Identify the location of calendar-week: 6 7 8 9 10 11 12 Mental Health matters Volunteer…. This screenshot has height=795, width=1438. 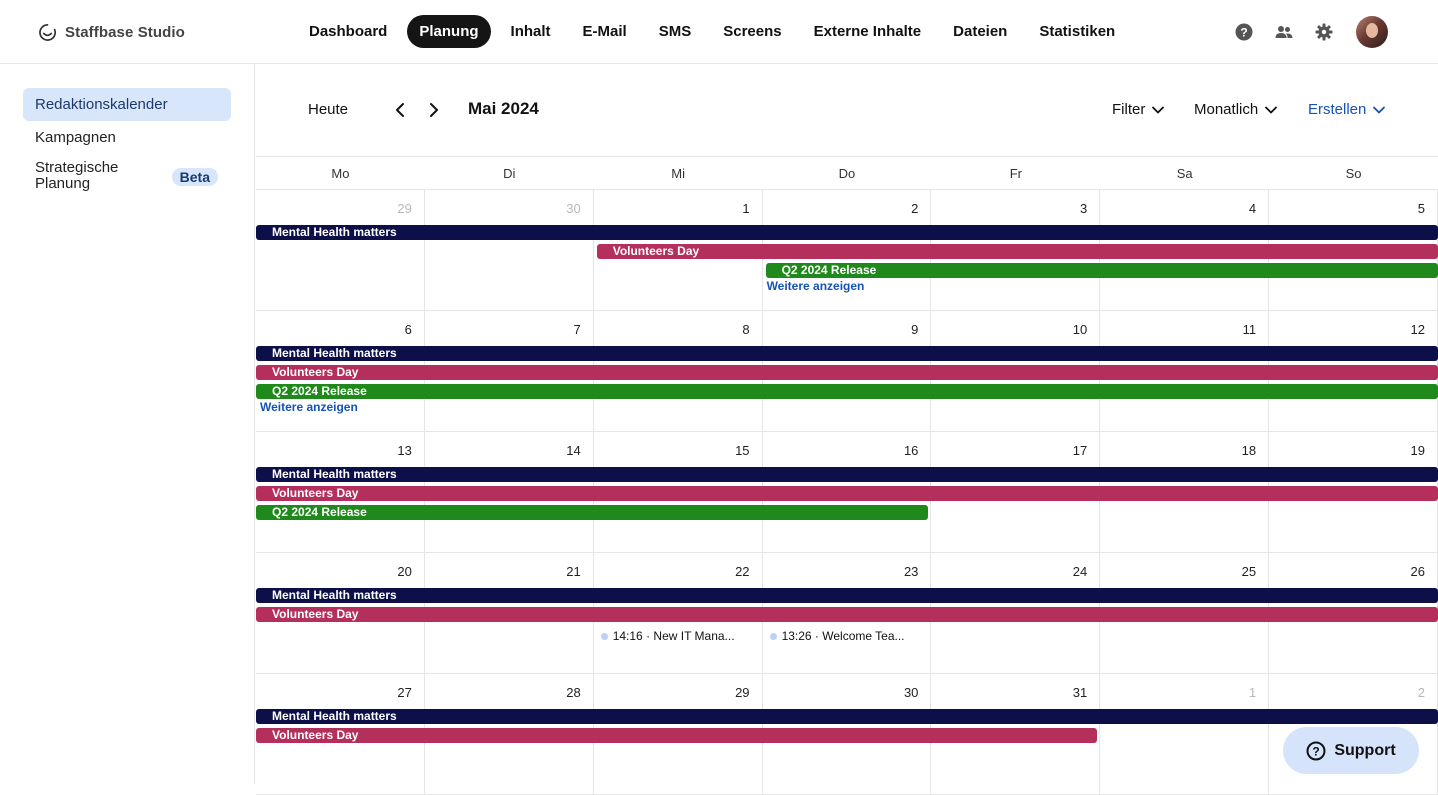
(847, 371).